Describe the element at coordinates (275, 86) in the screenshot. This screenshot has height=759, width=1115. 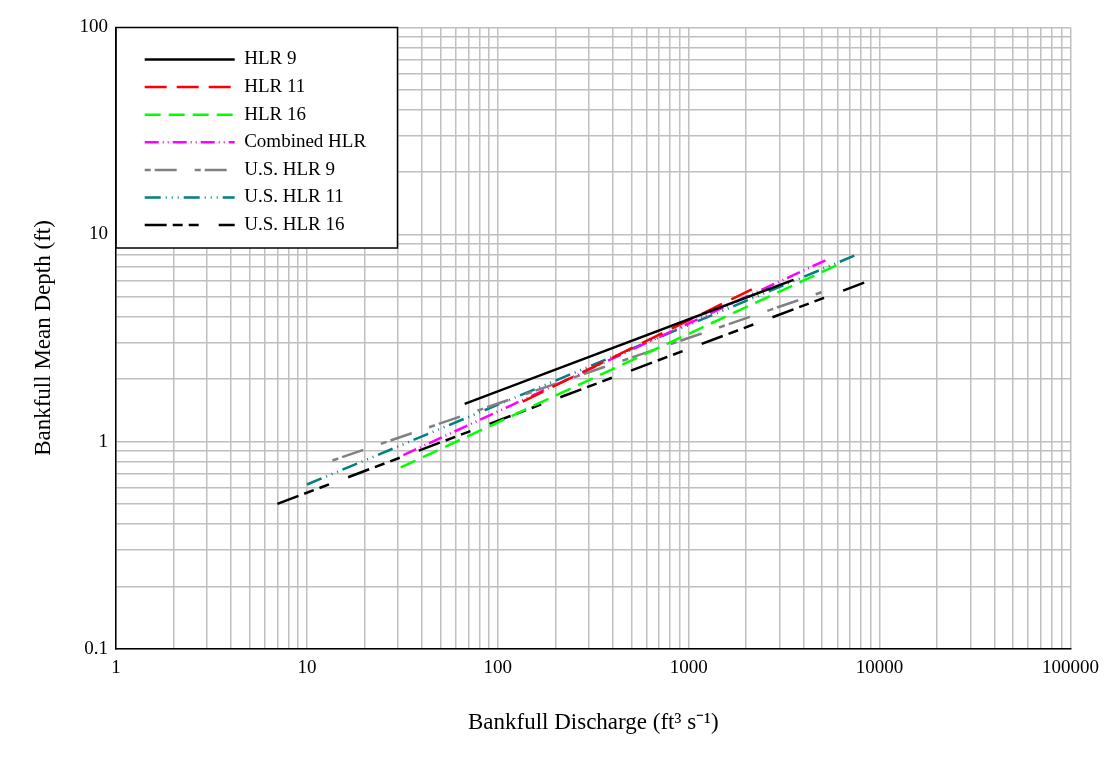
I see `legend-label: HLR 11` at that location.